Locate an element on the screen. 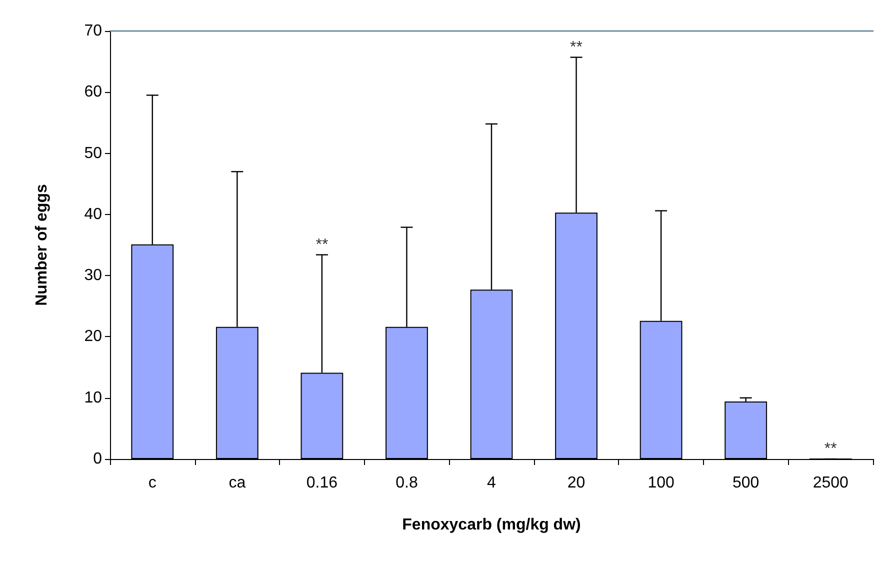  y-tick-label: 70 is located at coordinates (93, 31).